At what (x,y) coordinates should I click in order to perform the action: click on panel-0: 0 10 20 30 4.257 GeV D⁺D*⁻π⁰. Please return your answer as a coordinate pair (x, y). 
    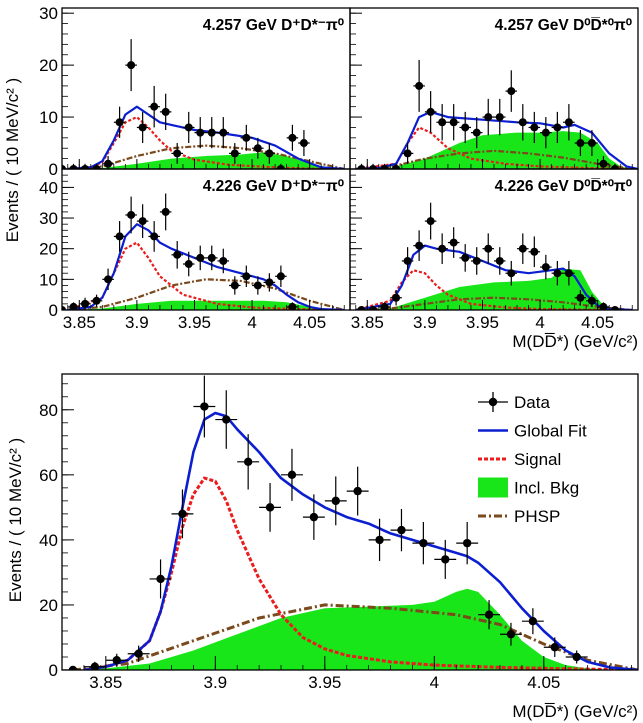
    Looking at the image, I should click on (195, 91).